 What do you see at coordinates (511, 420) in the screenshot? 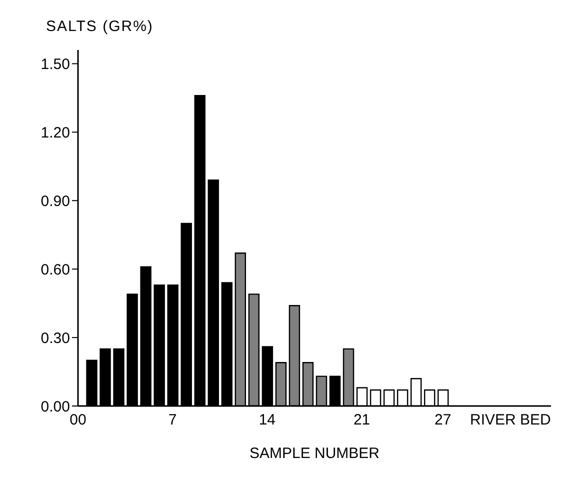
I see `x-tick-label: RIVER BED` at bounding box center [511, 420].